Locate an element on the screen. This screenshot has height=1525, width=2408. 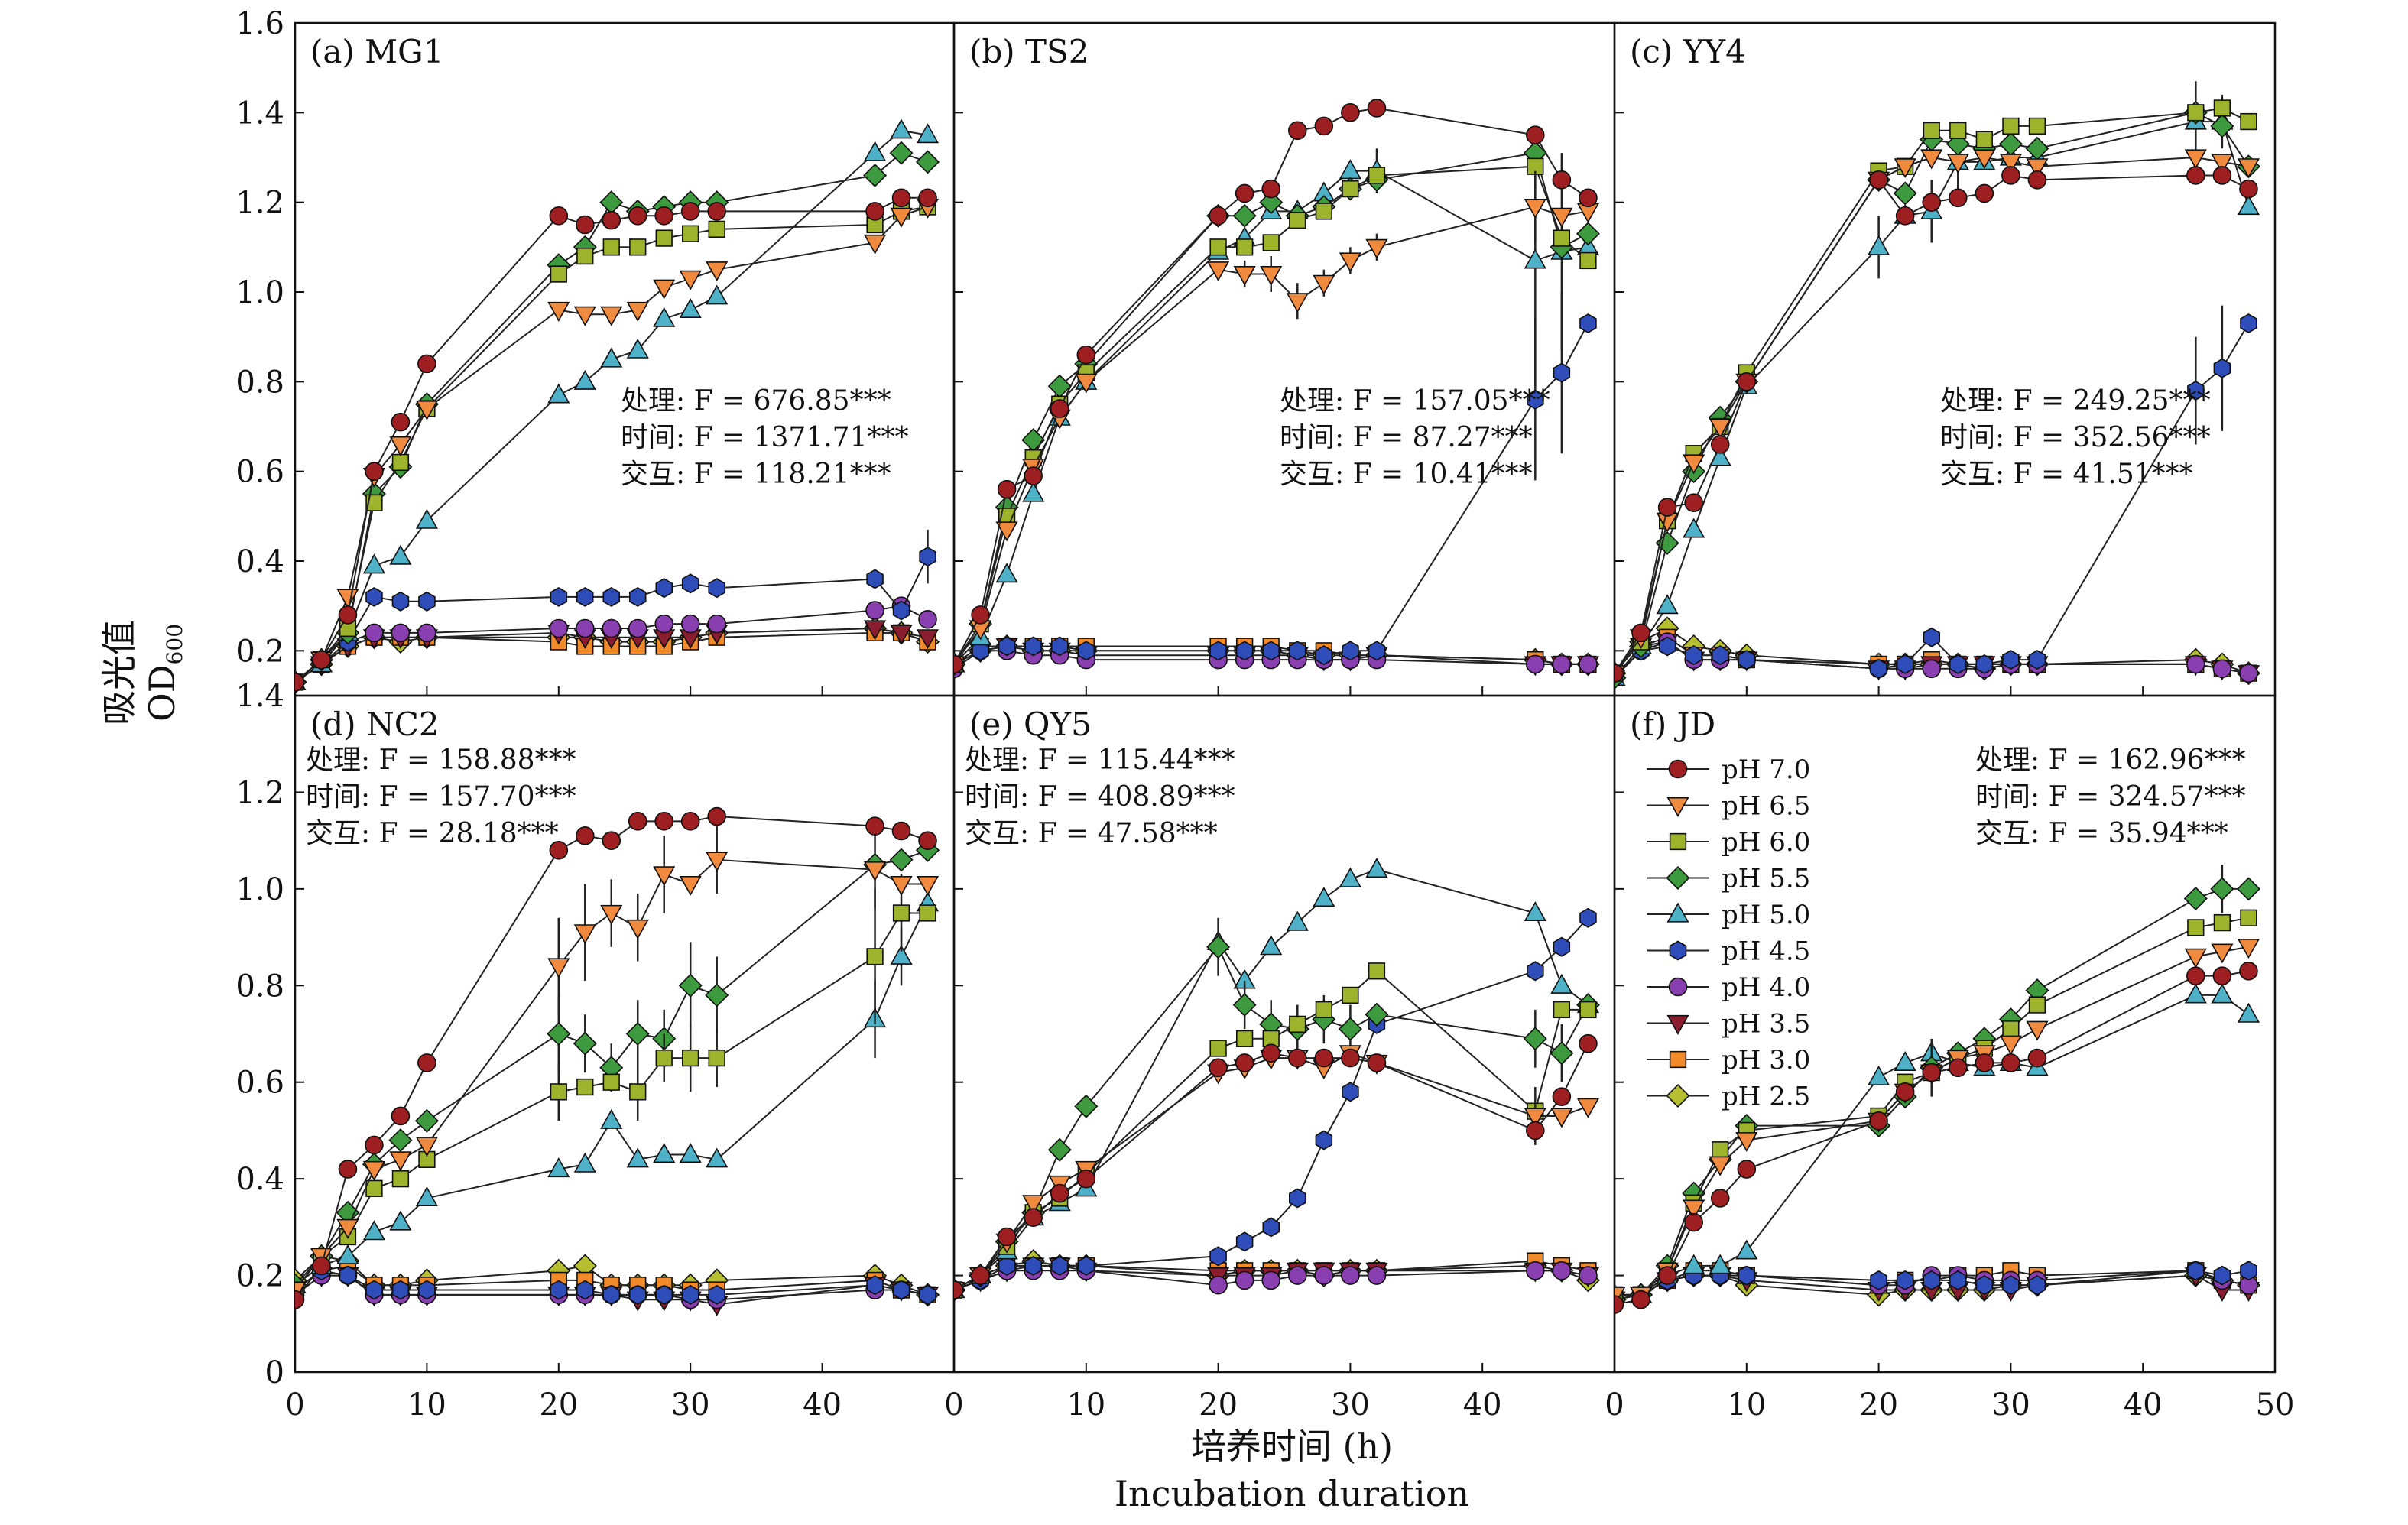
panel-2-stat-line: 时间: F = 87.27*** is located at coordinates (1407, 437).